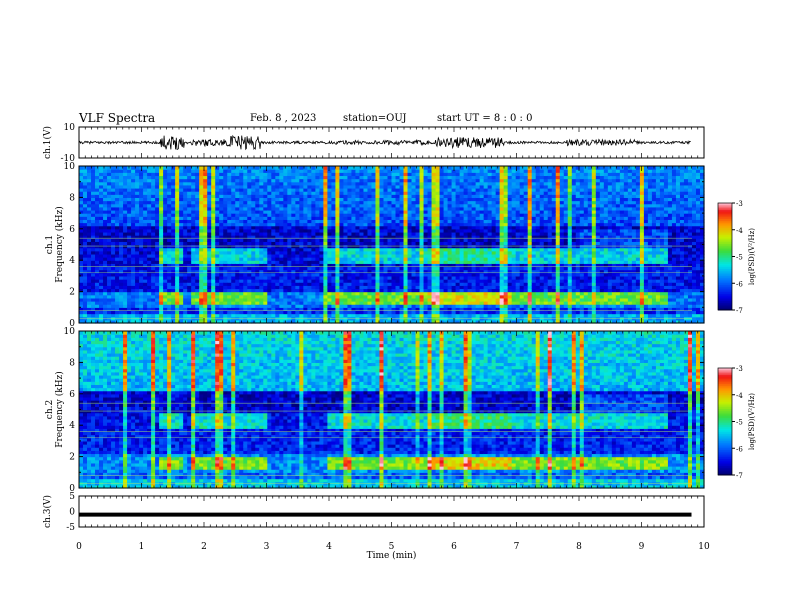  I want to click on y-axis-label: ch.3(V), so click(47, 511).